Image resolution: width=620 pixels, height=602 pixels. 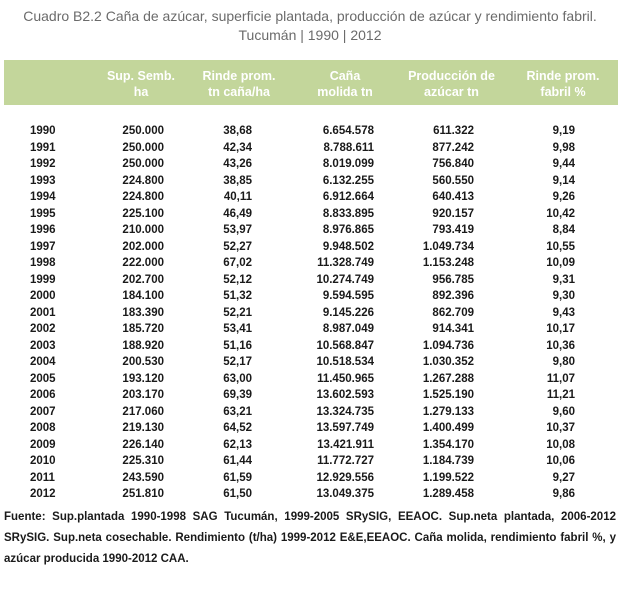 I want to click on cell-rinde-prom: 61,59, so click(x=237, y=477).